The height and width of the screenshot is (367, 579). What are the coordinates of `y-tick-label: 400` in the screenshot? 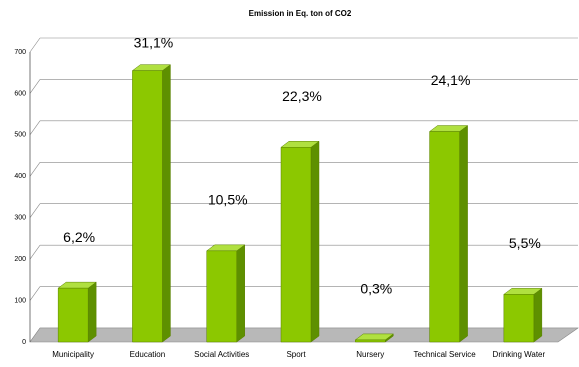 It's located at (20, 176).